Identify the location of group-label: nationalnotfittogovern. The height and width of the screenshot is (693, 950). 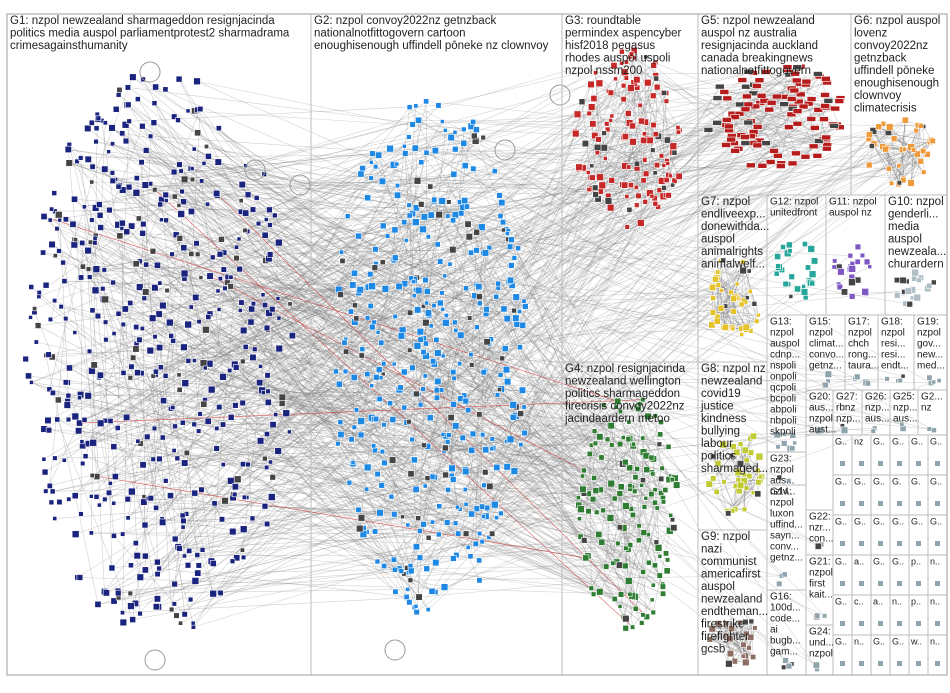
(756, 71).